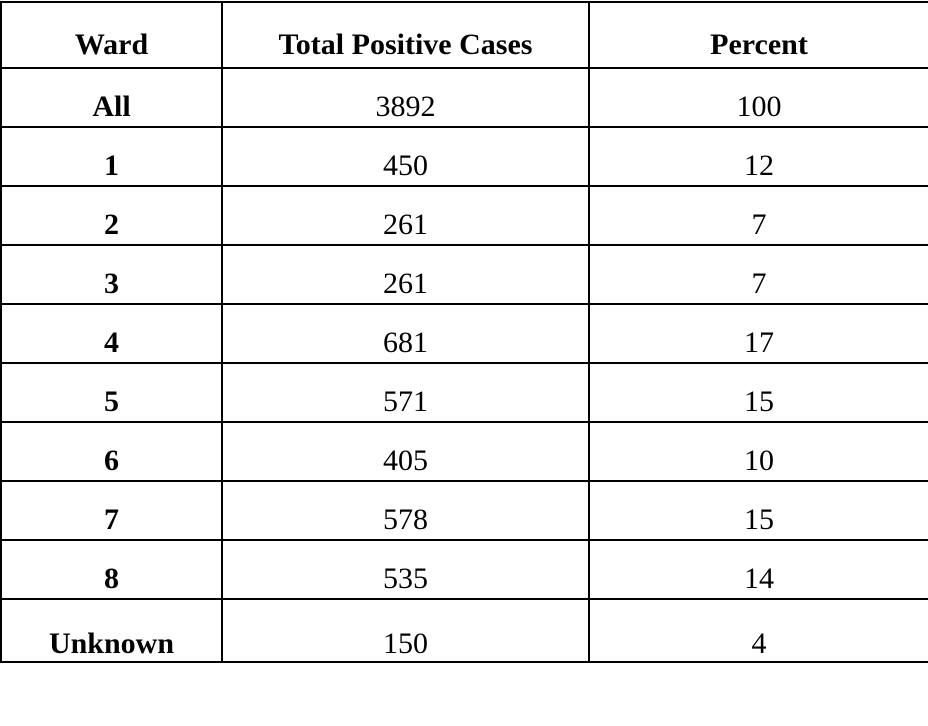  I want to click on ward-cell: 2, so click(111, 215).